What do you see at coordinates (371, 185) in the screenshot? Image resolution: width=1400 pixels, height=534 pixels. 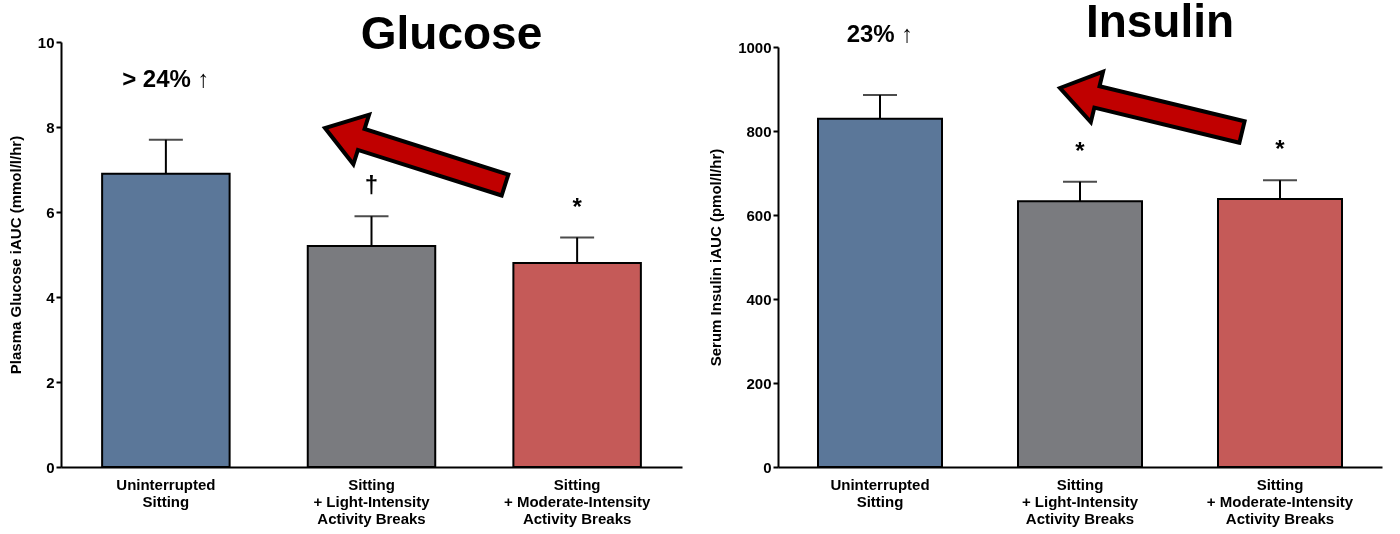 I see `annotation: †` at bounding box center [371, 185].